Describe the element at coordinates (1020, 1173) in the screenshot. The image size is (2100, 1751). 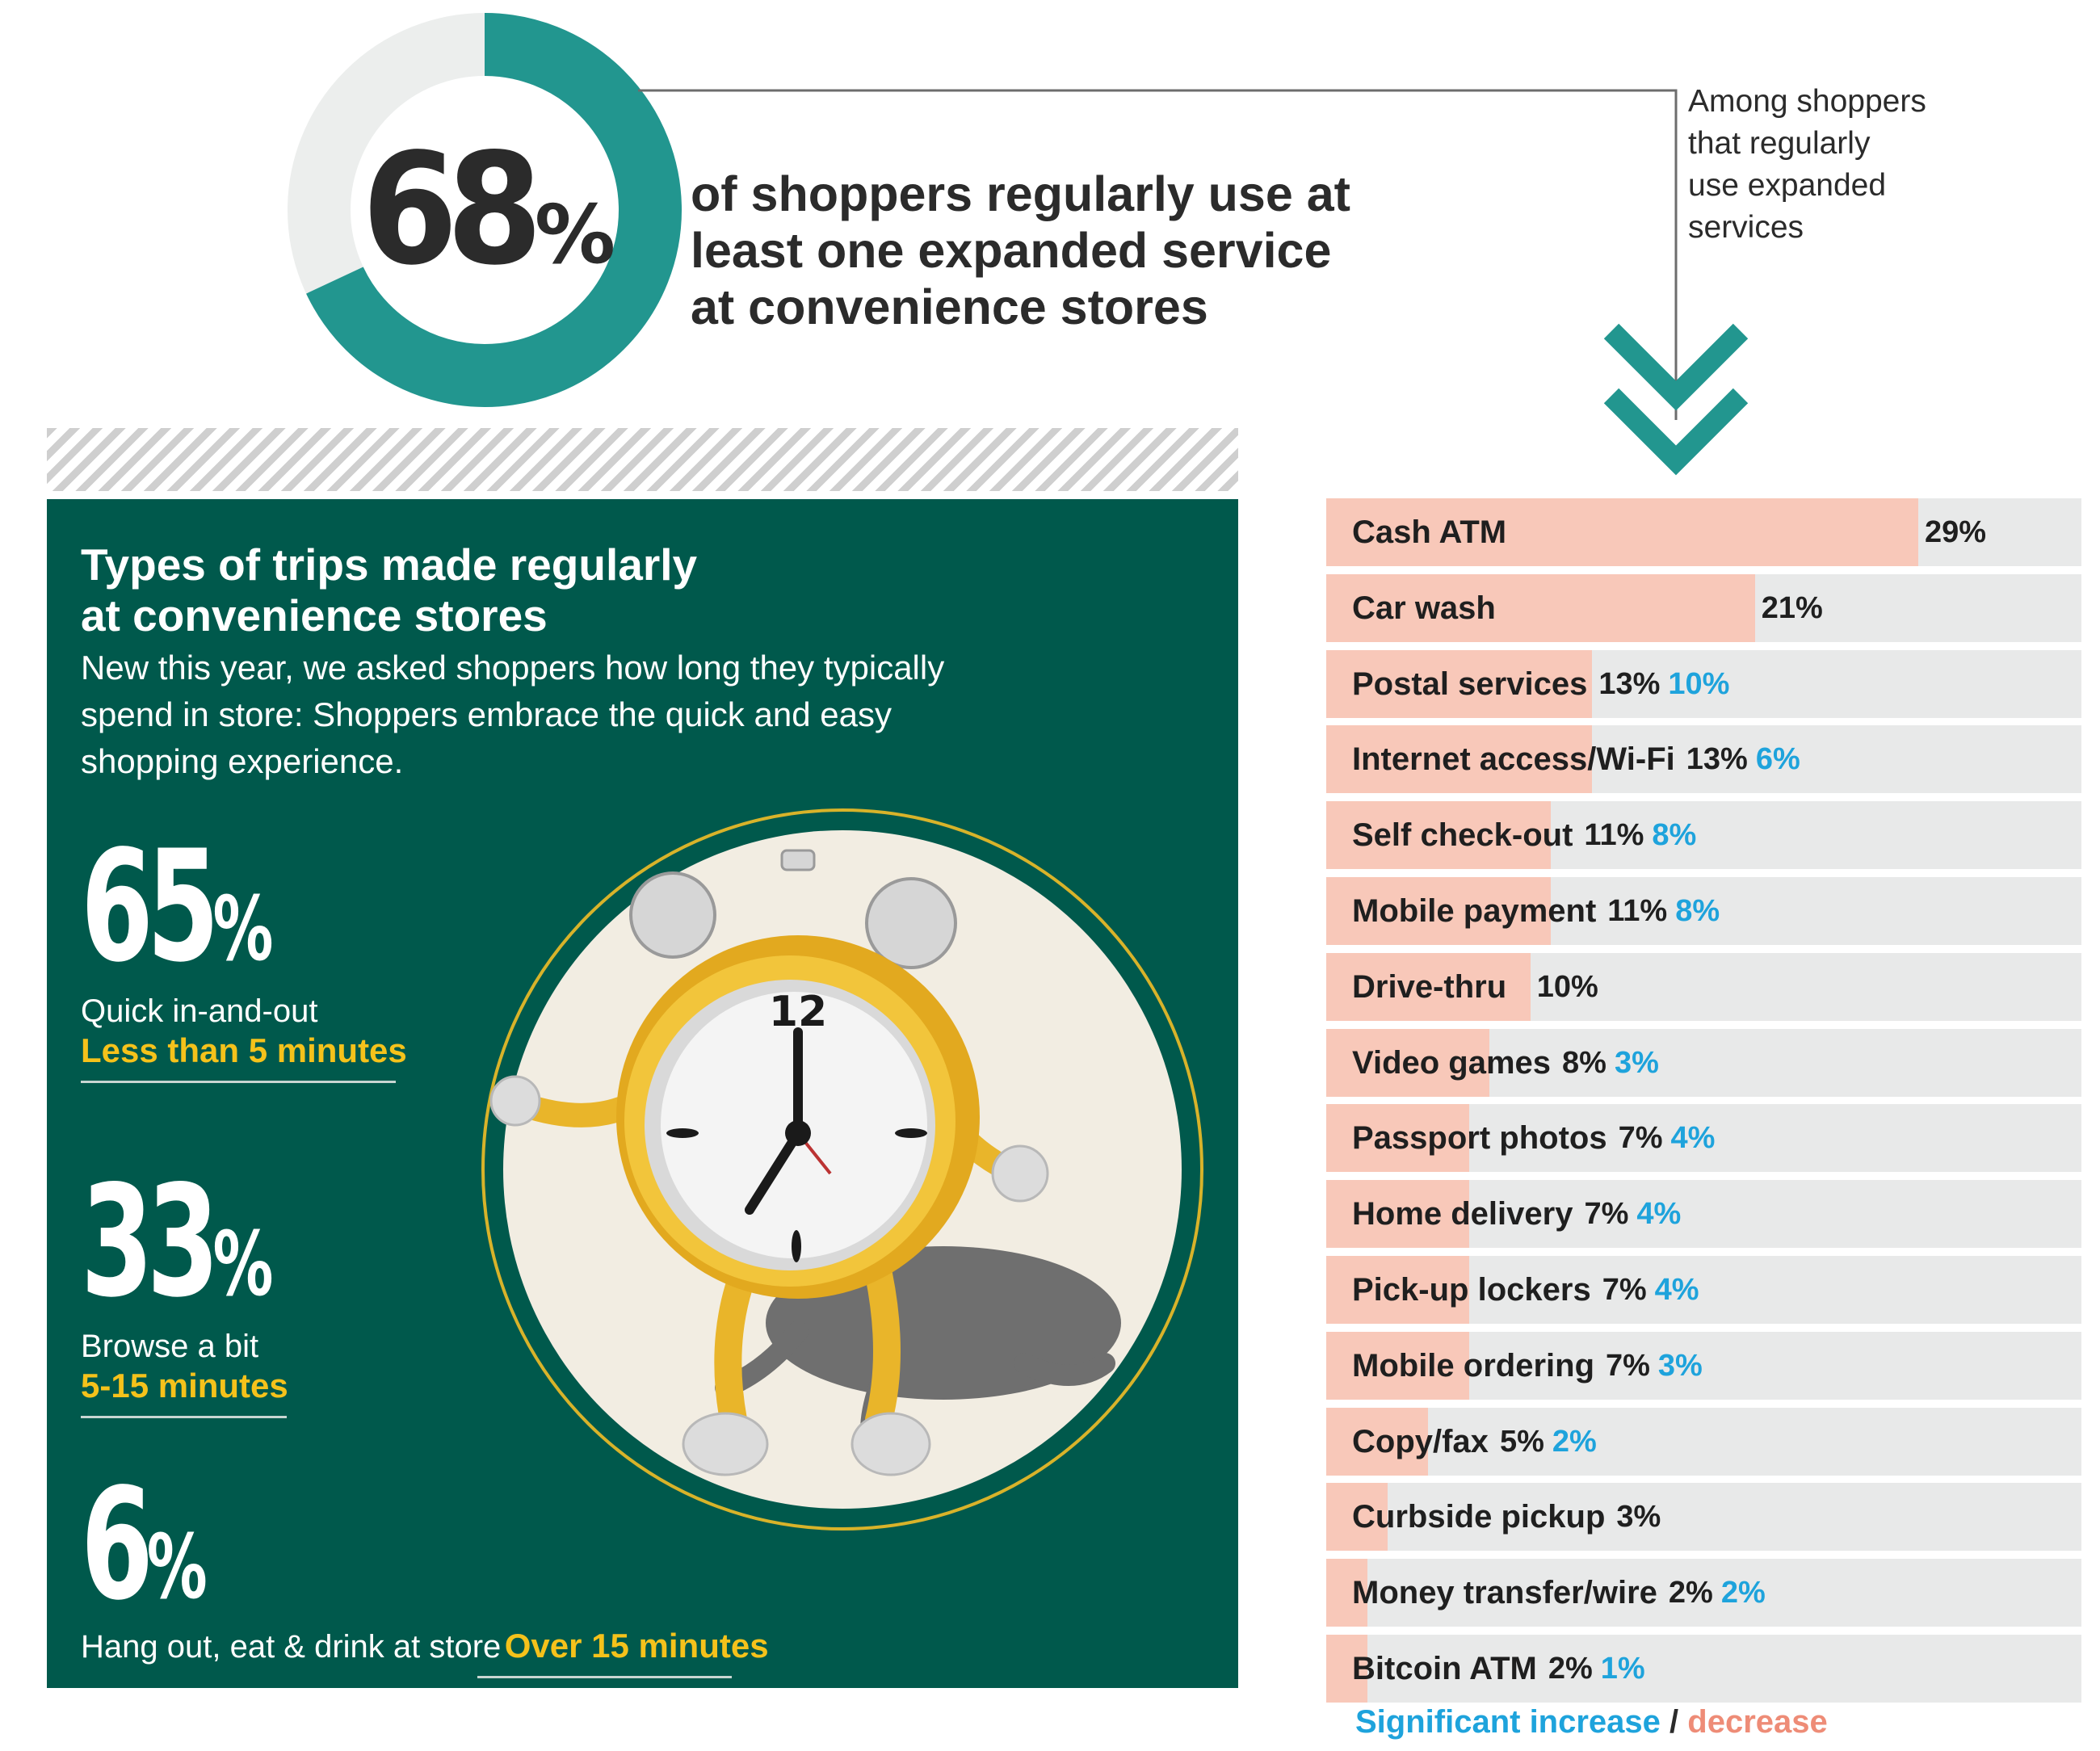
I see `clock-hand-right` at that location.